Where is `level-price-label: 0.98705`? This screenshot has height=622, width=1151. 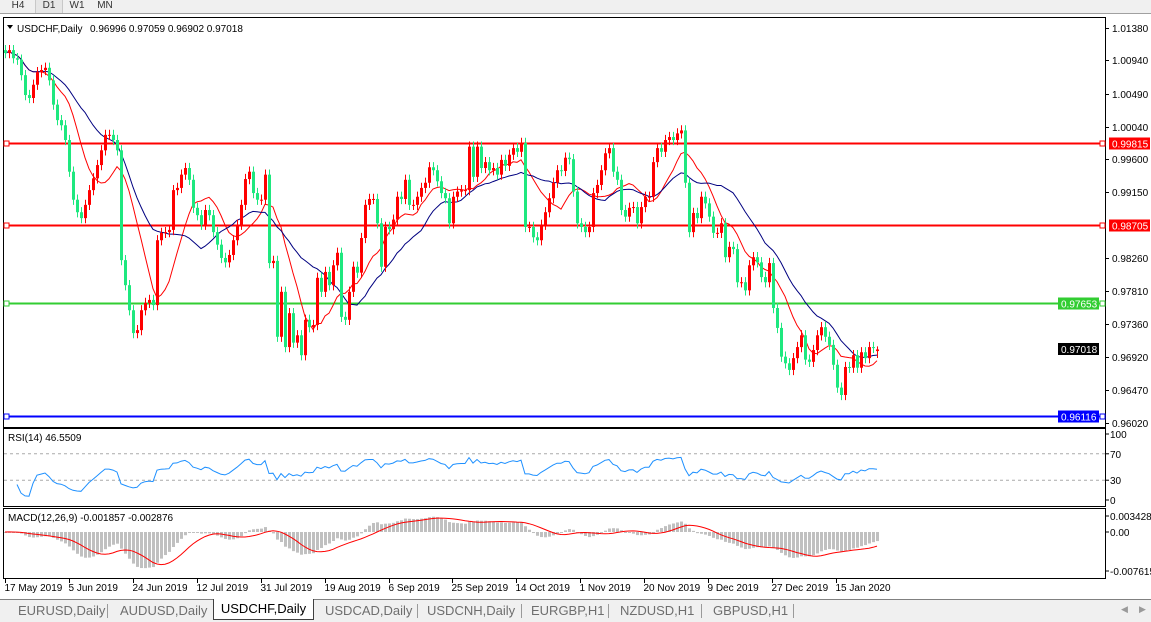
level-price-label: 0.98705 is located at coordinates (1130, 227).